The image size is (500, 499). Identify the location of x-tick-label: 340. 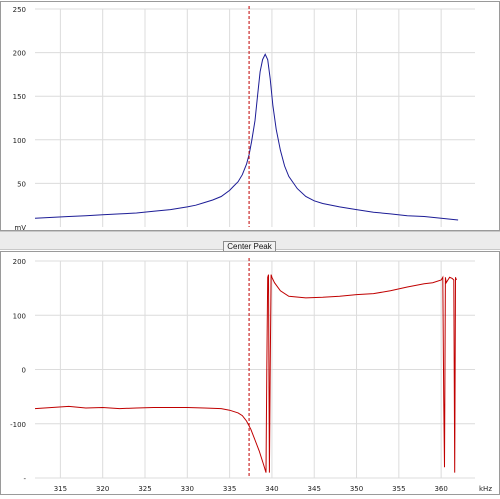
(271, 489).